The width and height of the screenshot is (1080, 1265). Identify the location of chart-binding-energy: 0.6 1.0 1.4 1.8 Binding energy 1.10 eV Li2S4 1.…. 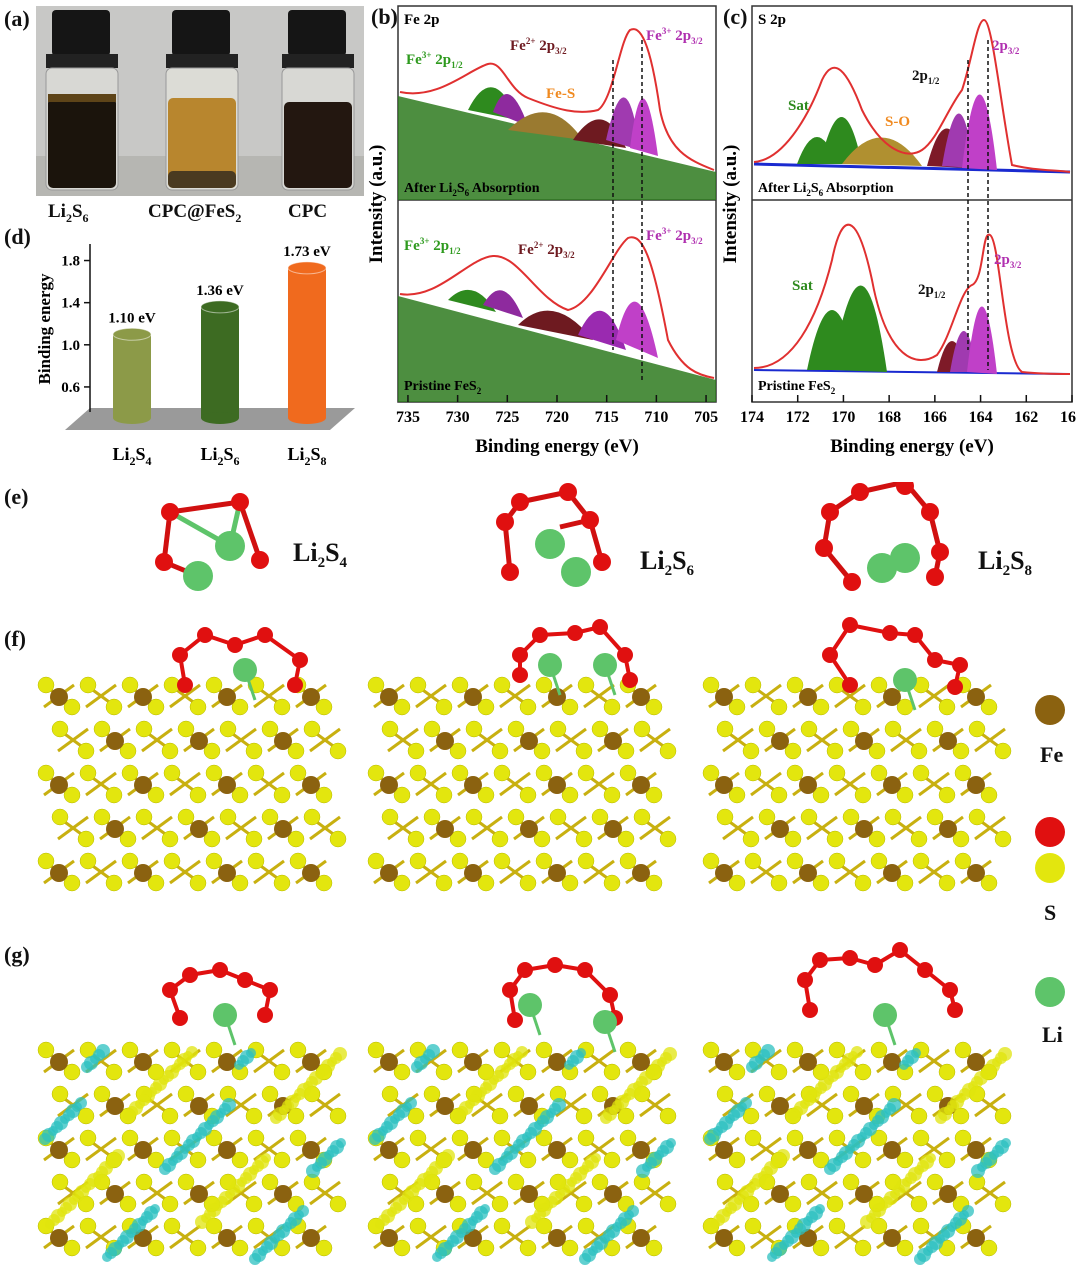
(195, 356).